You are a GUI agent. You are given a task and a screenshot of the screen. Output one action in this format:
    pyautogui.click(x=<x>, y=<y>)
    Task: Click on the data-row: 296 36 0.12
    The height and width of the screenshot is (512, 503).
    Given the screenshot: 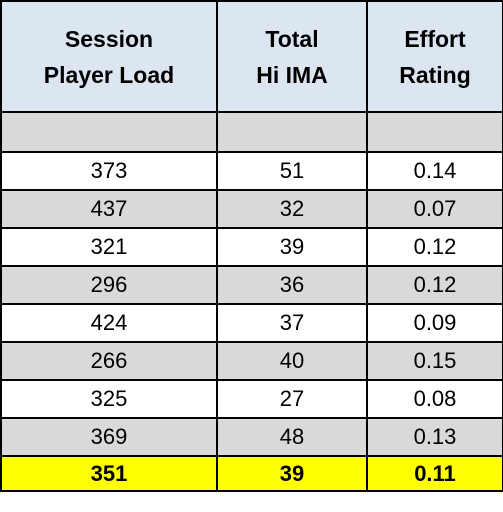 What is the action you would take?
    pyautogui.click(x=251, y=285)
    